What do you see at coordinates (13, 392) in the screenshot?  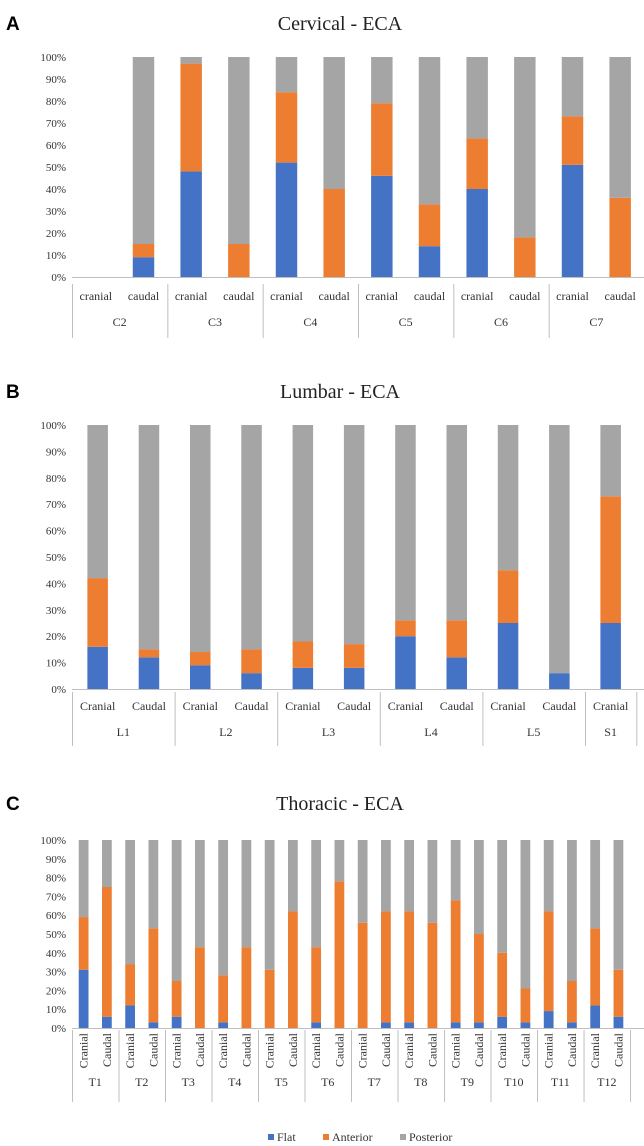 I see `panel-letter-b: B` at bounding box center [13, 392].